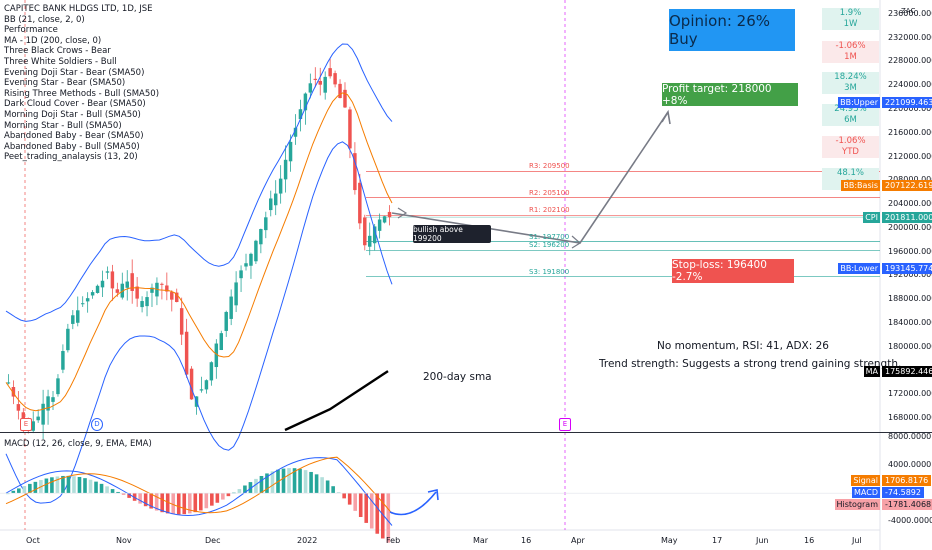 This screenshot has height=550, width=932. Describe the element at coordinates (63, 125) in the screenshot. I see `indicator-item: Morning Star - Bull (SMA50)` at that location.